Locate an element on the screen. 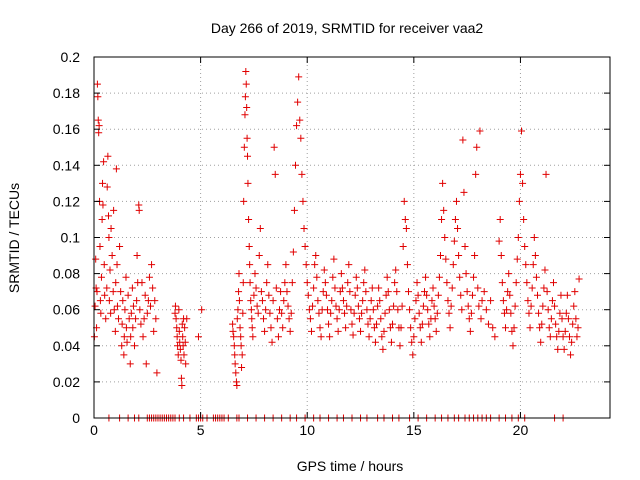 This screenshot has height=480, width=640. y-tick-label: 0.06 is located at coordinates (66, 310).